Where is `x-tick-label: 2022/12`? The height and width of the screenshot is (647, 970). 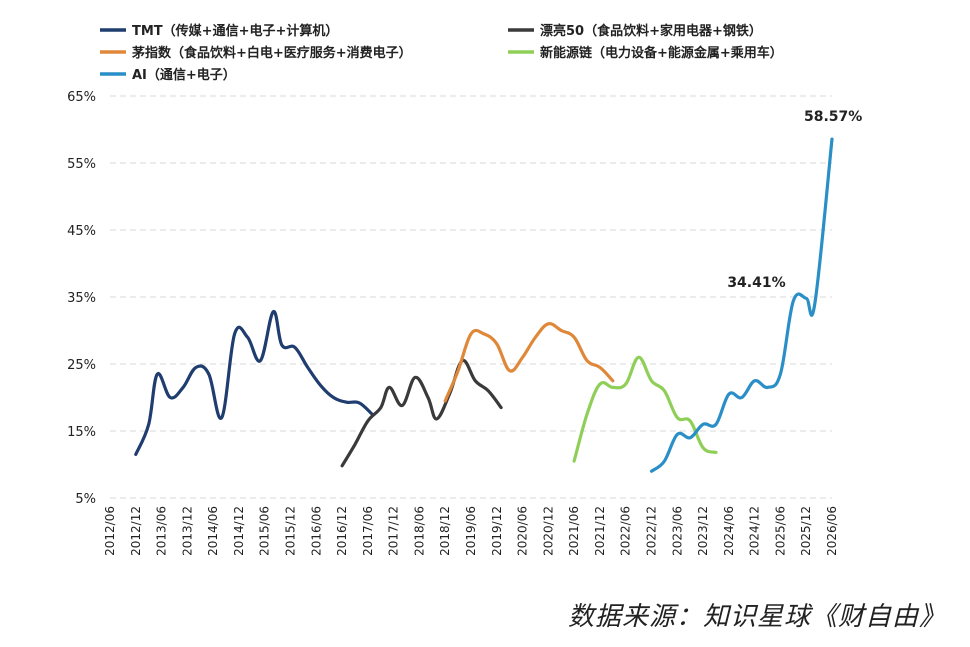
x-tick-label: 2022/12 is located at coordinates (652, 531).